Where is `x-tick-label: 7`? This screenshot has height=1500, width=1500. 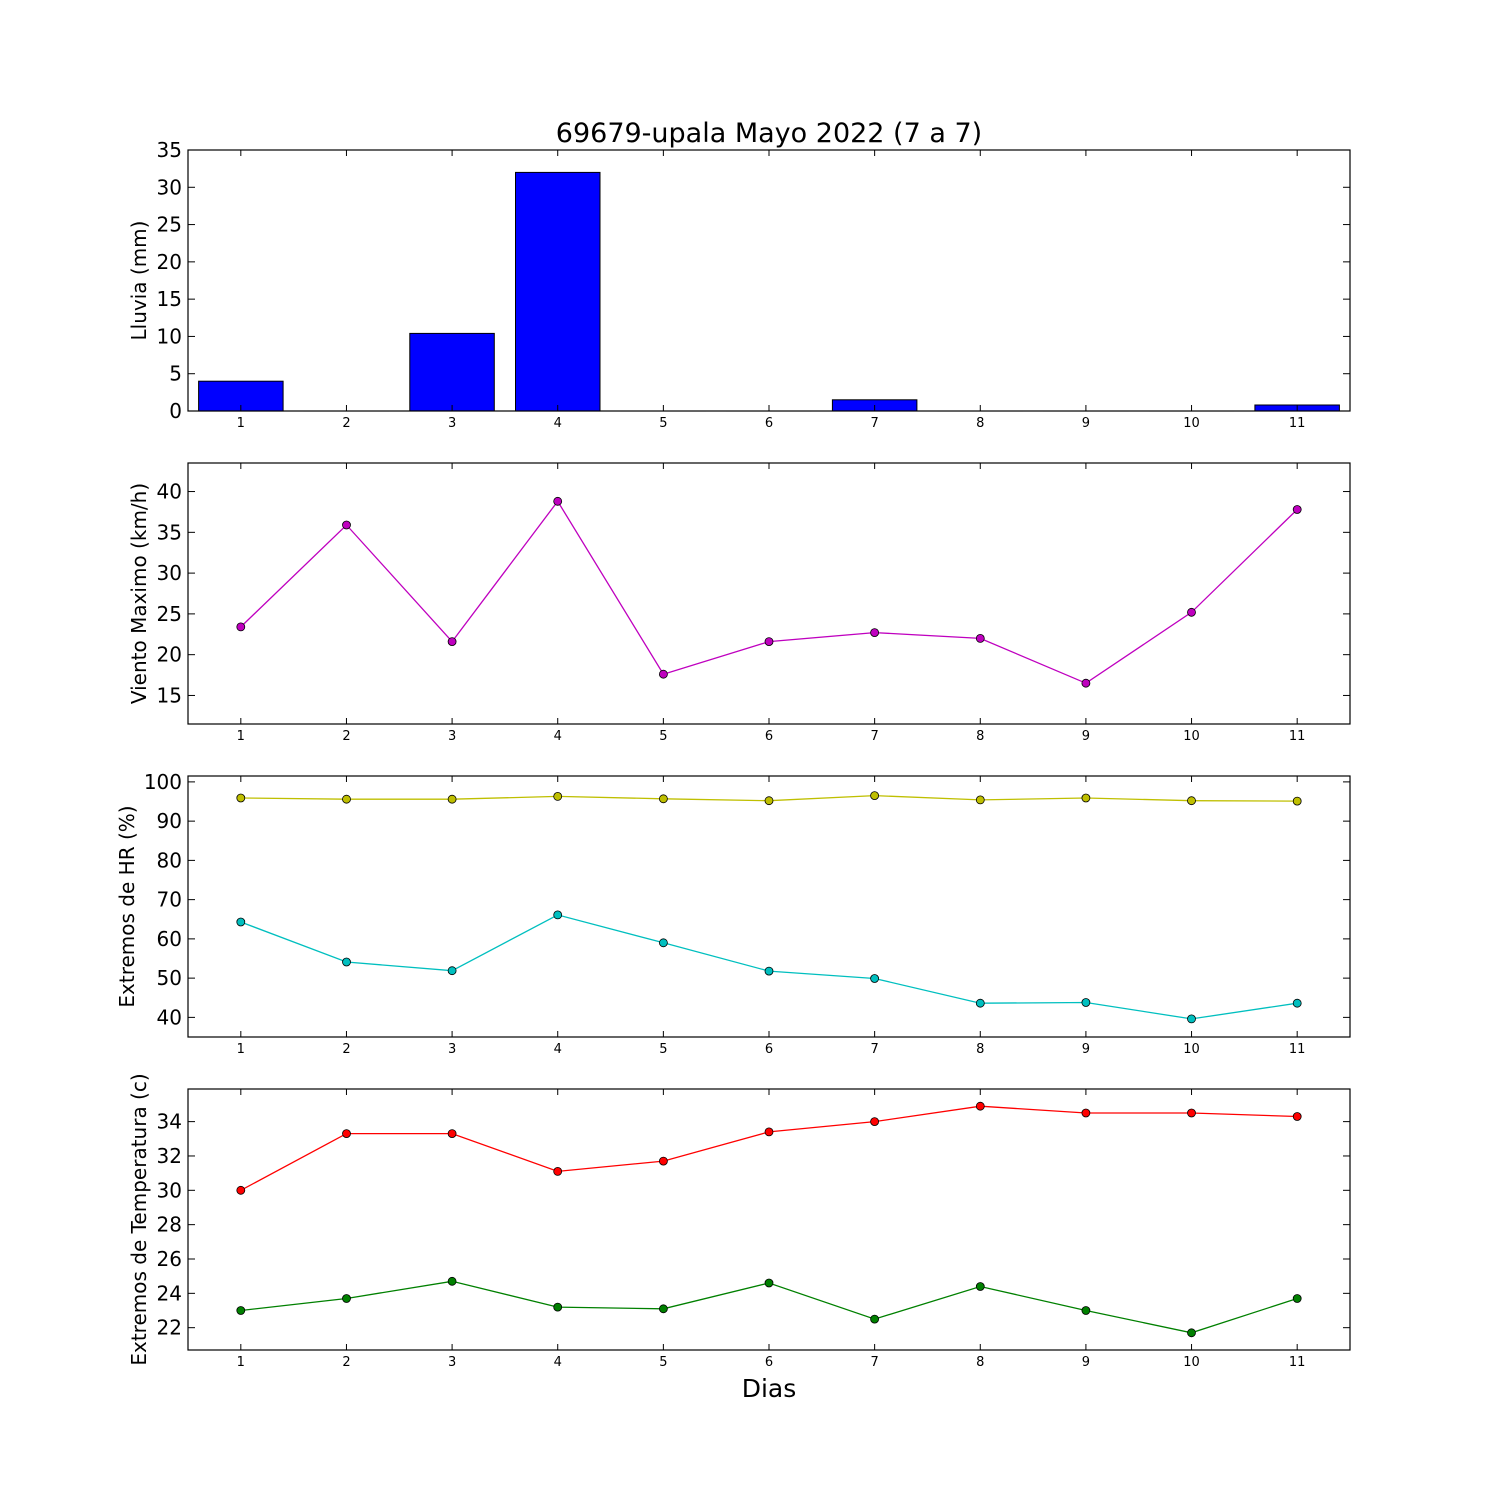 x-tick-label: 7 is located at coordinates (874, 423).